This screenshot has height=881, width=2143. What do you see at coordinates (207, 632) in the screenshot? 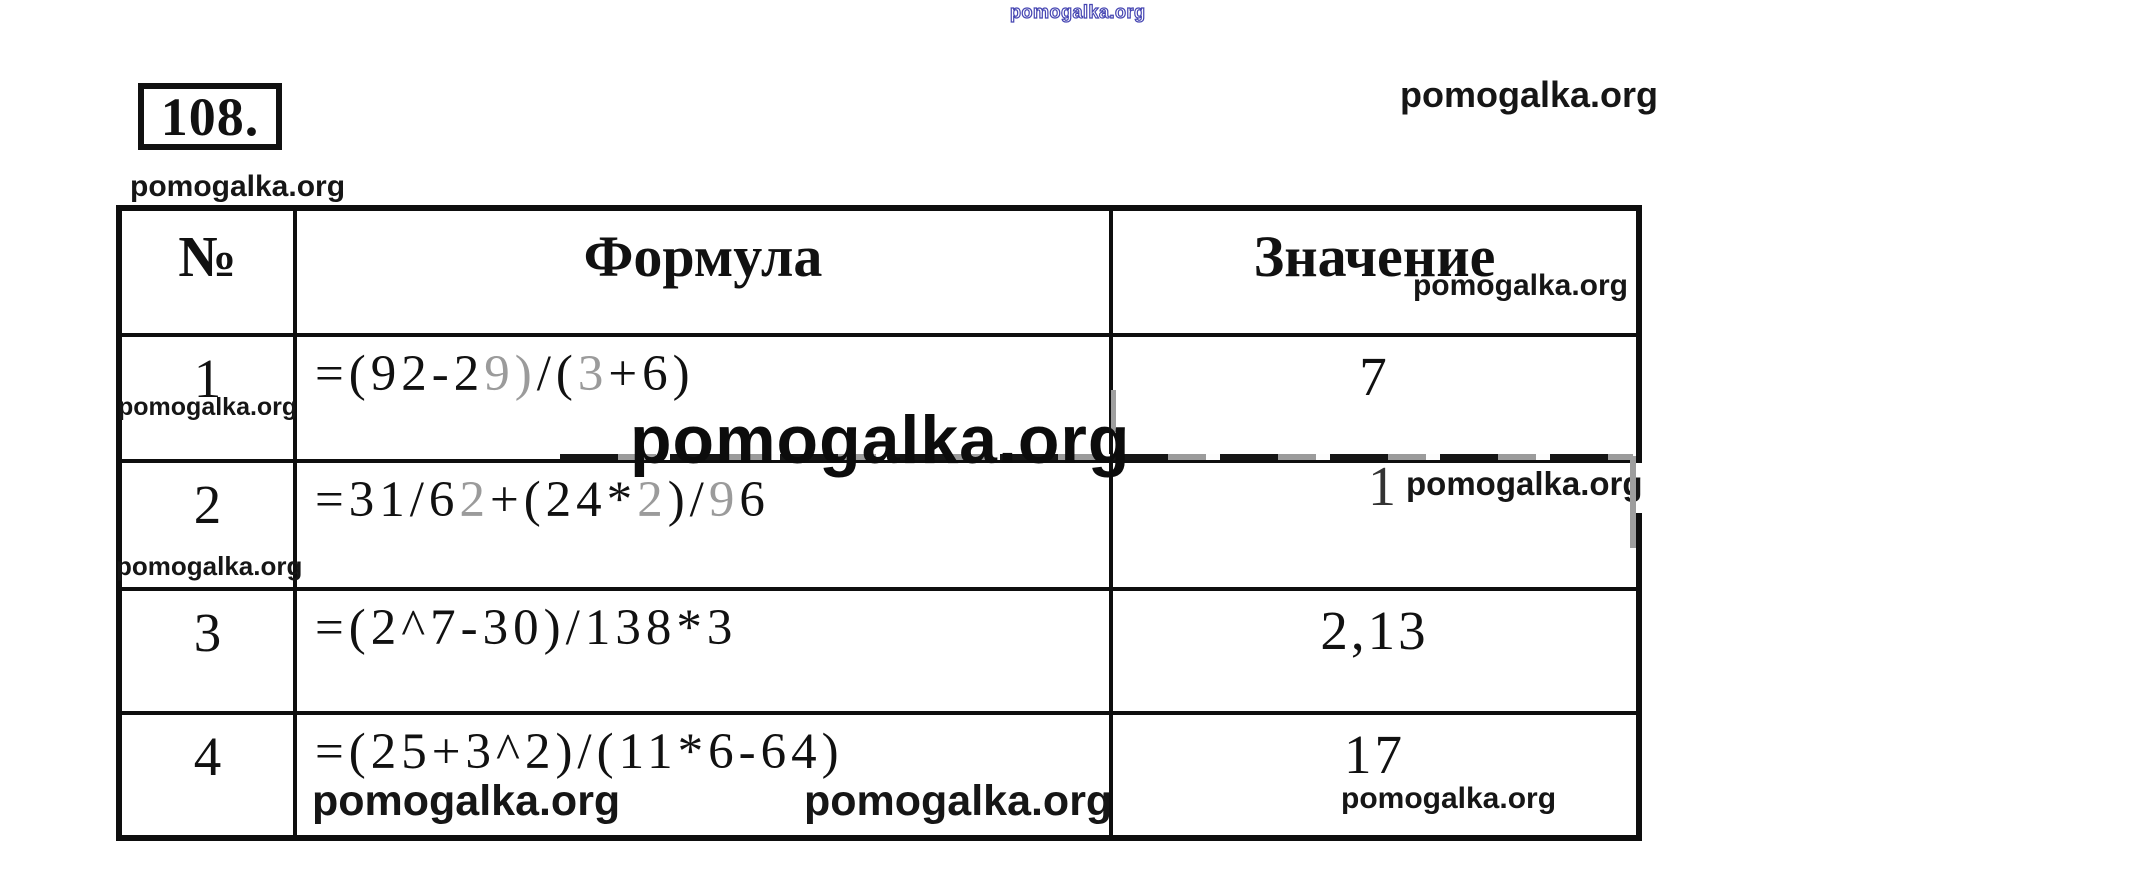
I see `row-number: 3` at bounding box center [207, 632].